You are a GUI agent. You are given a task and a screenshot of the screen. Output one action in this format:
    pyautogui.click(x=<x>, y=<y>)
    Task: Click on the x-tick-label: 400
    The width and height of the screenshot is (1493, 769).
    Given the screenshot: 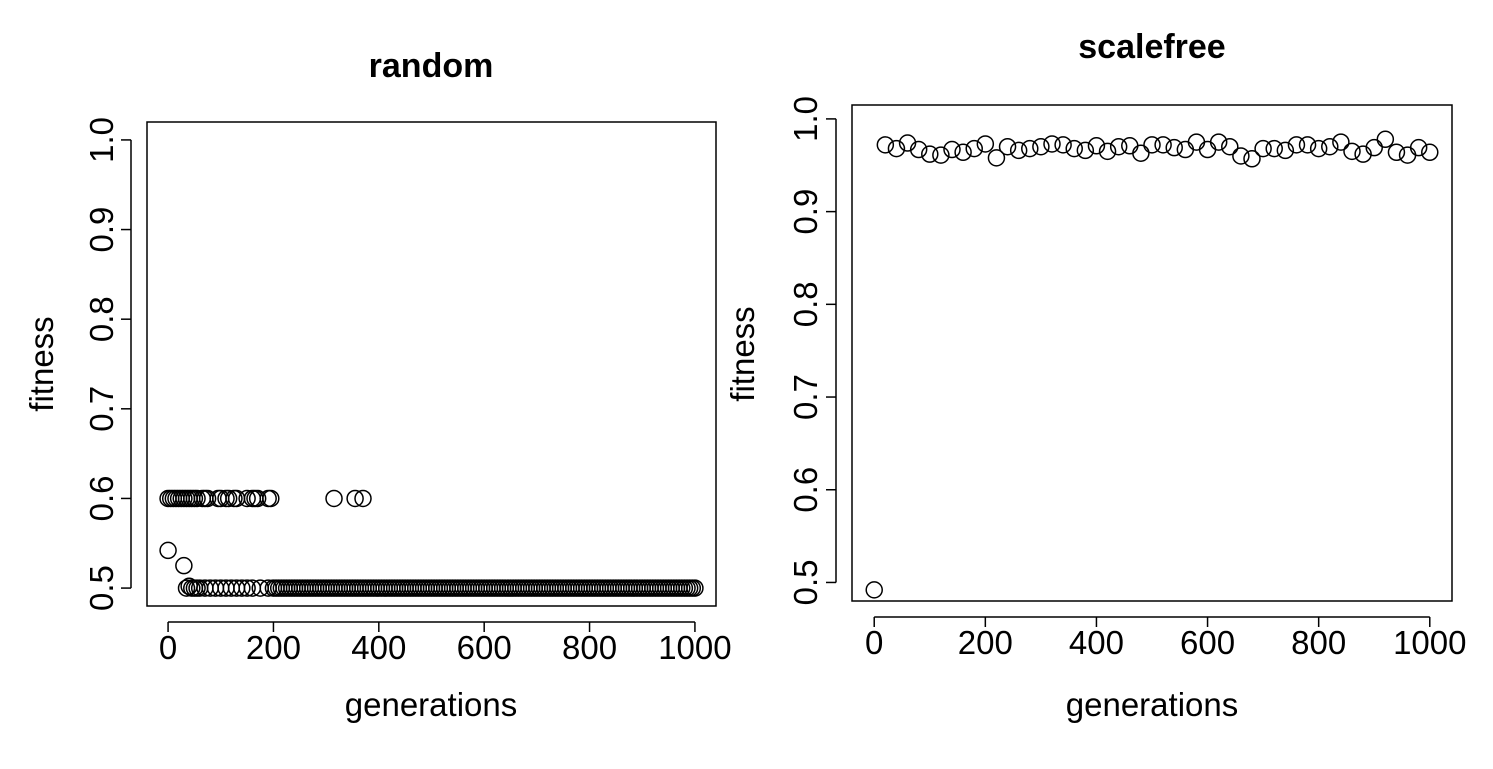 What is the action you would take?
    pyautogui.click(x=1096, y=642)
    